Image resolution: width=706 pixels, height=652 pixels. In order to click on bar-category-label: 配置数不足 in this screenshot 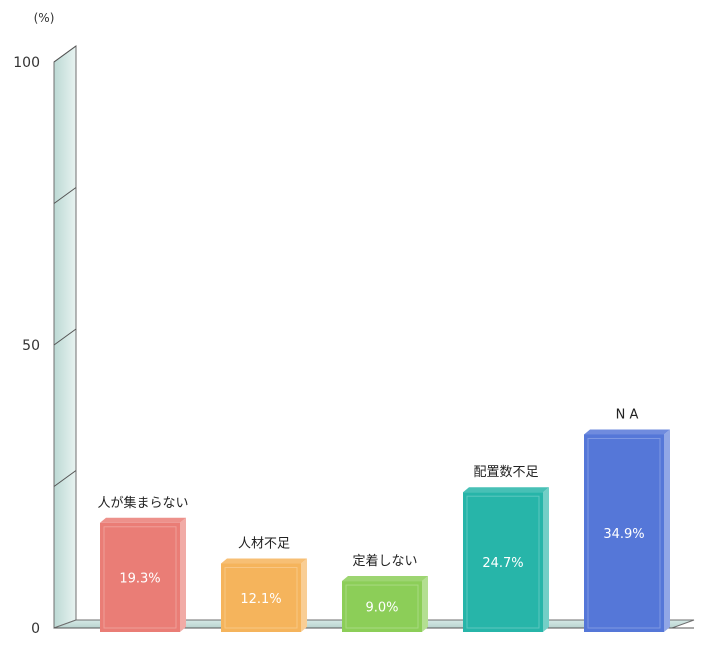, I will do `click(505, 472)`.